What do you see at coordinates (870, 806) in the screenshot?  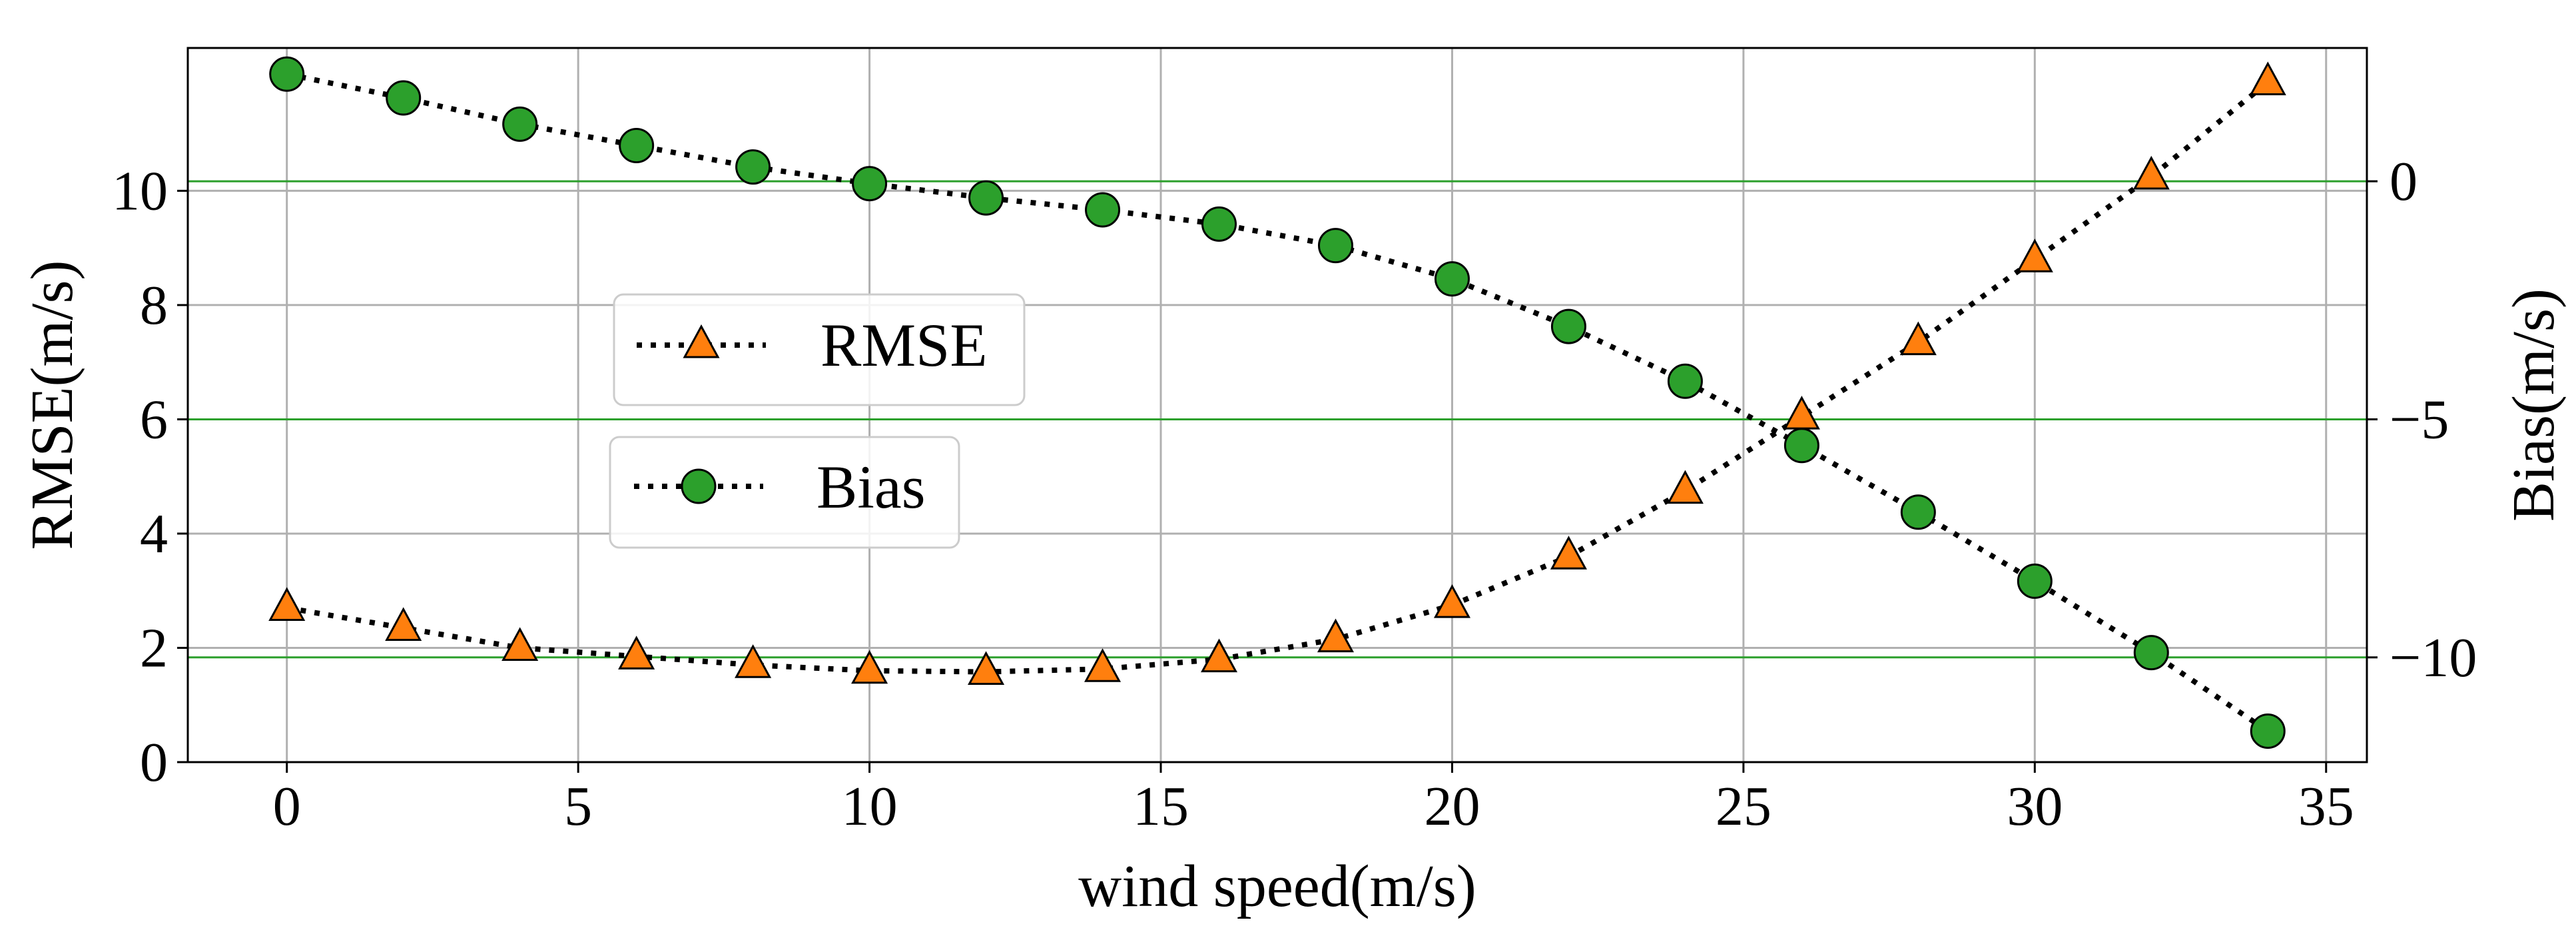 I see `x-tick-label: 10` at bounding box center [870, 806].